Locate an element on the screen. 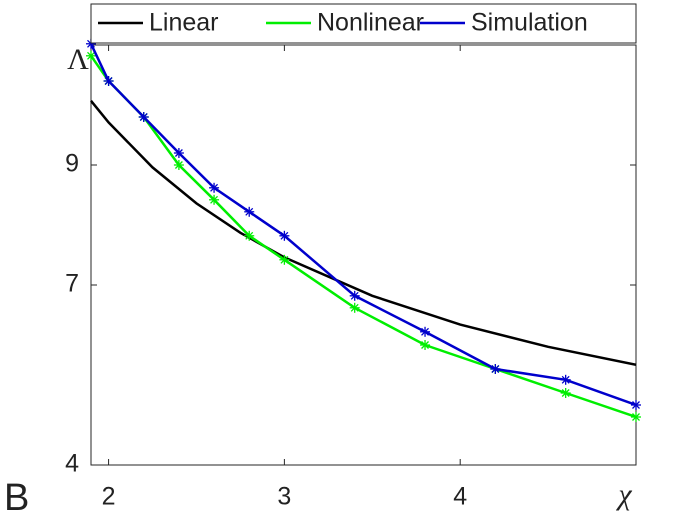 This screenshot has width=700, height=525. x-tick-label: 2 is located at coordinates (109, 497).